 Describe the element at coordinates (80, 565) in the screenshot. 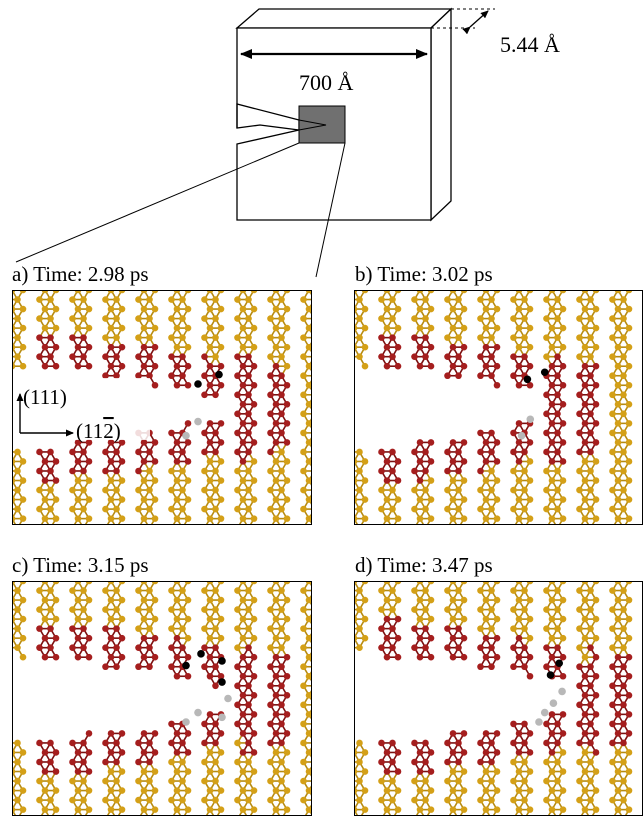

I see `panel-c-label: c) Time: 3.15 ps` at that location.